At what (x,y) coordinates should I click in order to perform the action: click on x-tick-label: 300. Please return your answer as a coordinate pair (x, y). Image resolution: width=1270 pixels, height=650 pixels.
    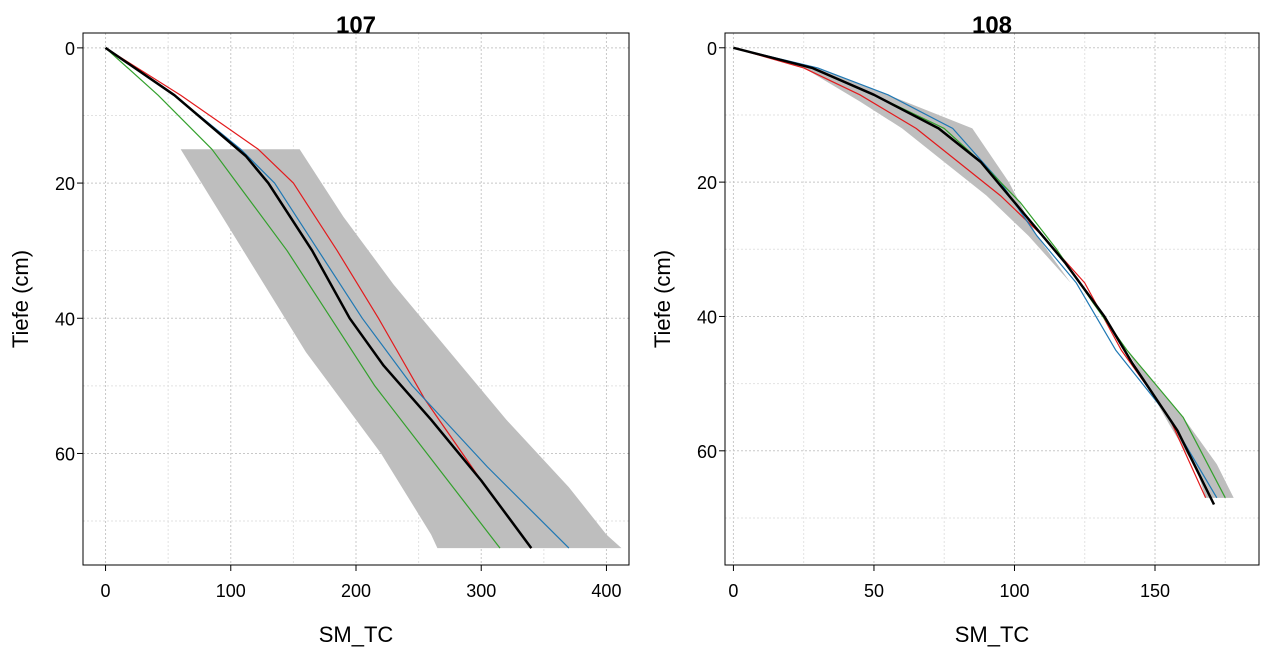
    Looking at the image, I should click on (481, 591).